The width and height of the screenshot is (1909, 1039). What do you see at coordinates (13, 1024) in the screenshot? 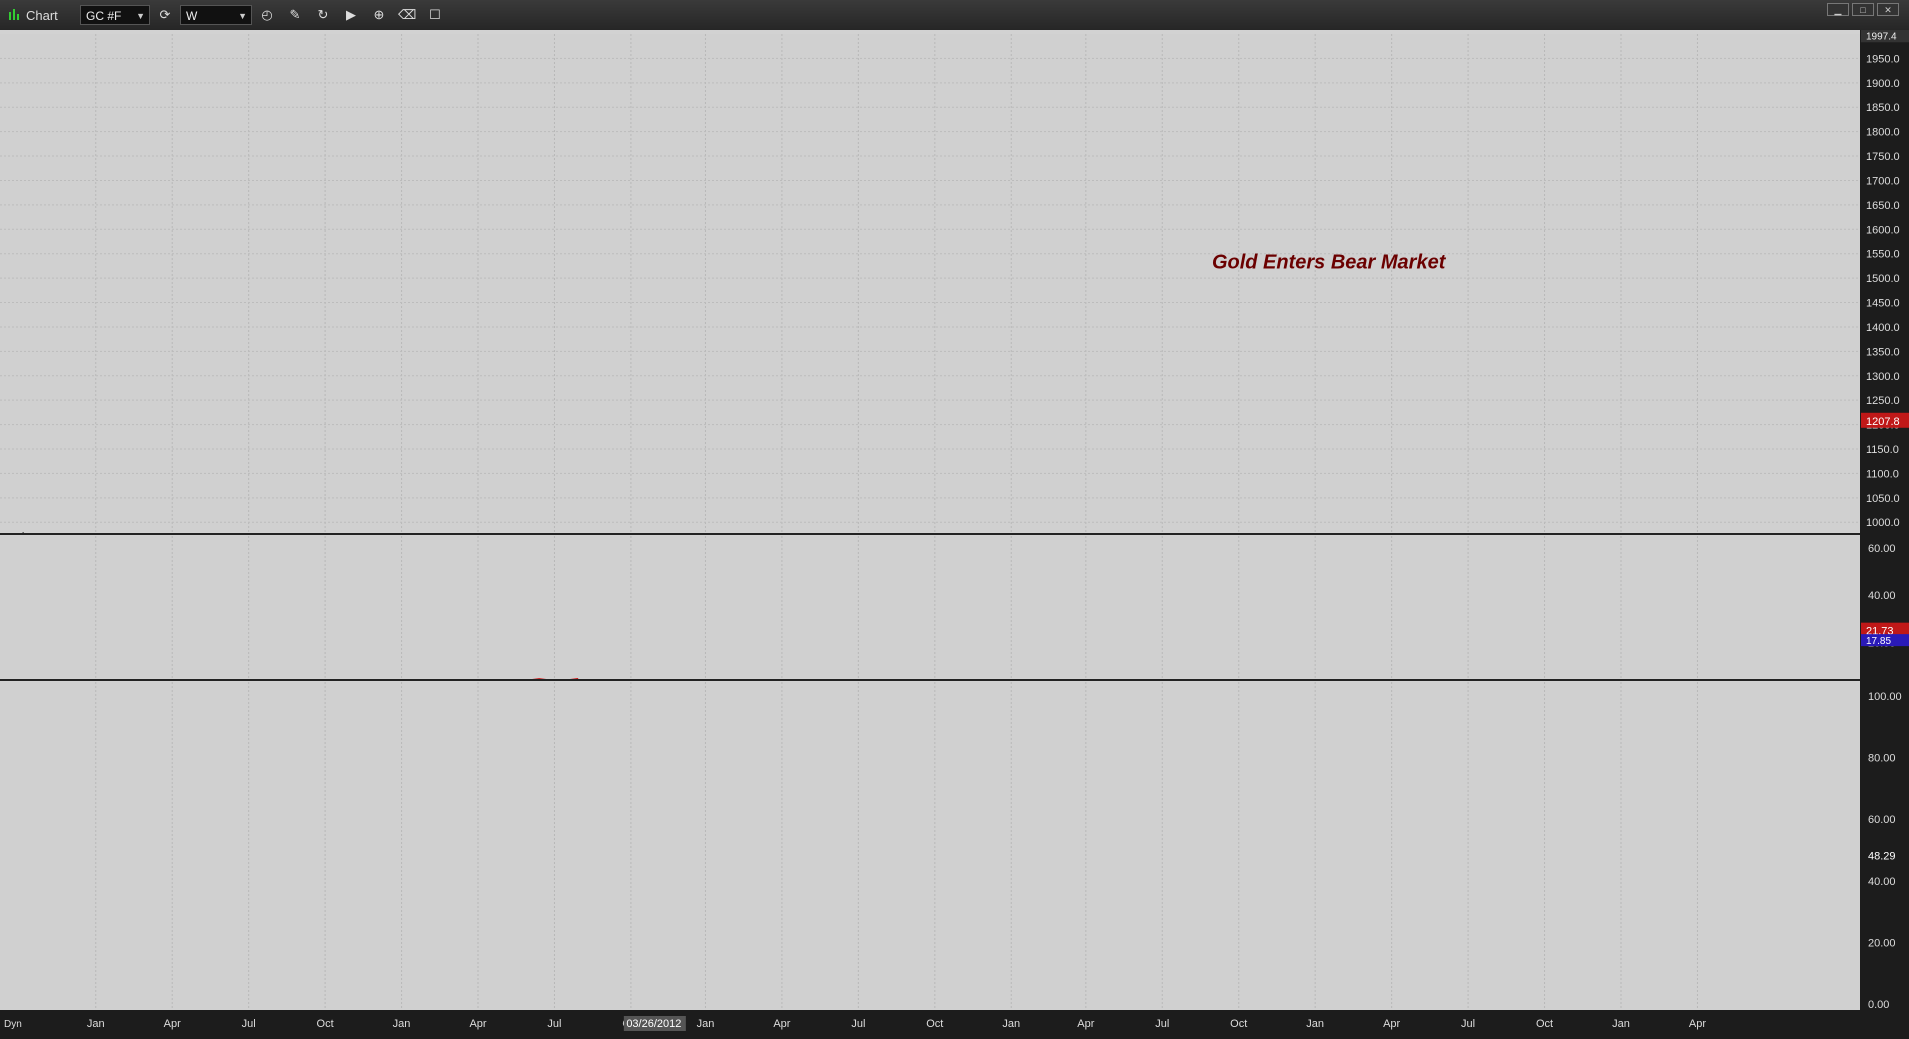
I see `x-axis-start-label: Dyn` at bounding box center [13, 1024].